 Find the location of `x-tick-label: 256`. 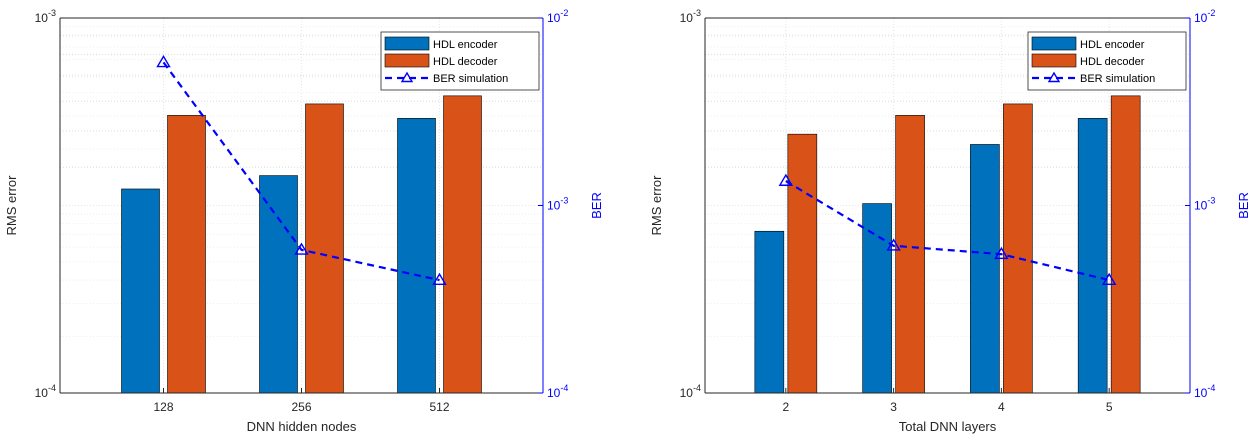

x-tick-label: 256 is located at coordinates (301, 407).